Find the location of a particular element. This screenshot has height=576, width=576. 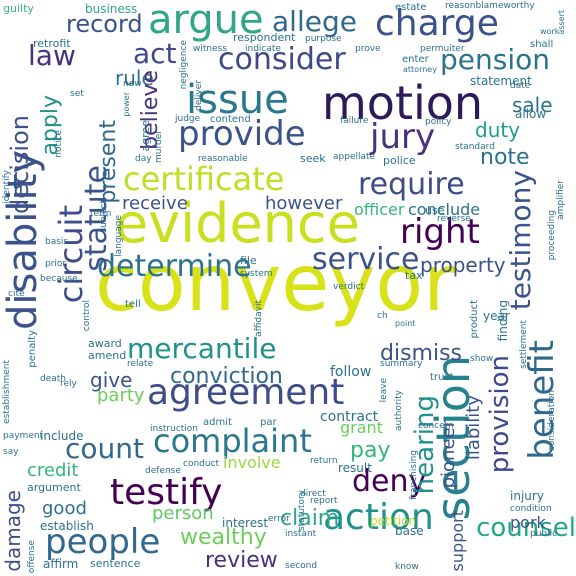

word-award: award is located at coordinates (105, 343).